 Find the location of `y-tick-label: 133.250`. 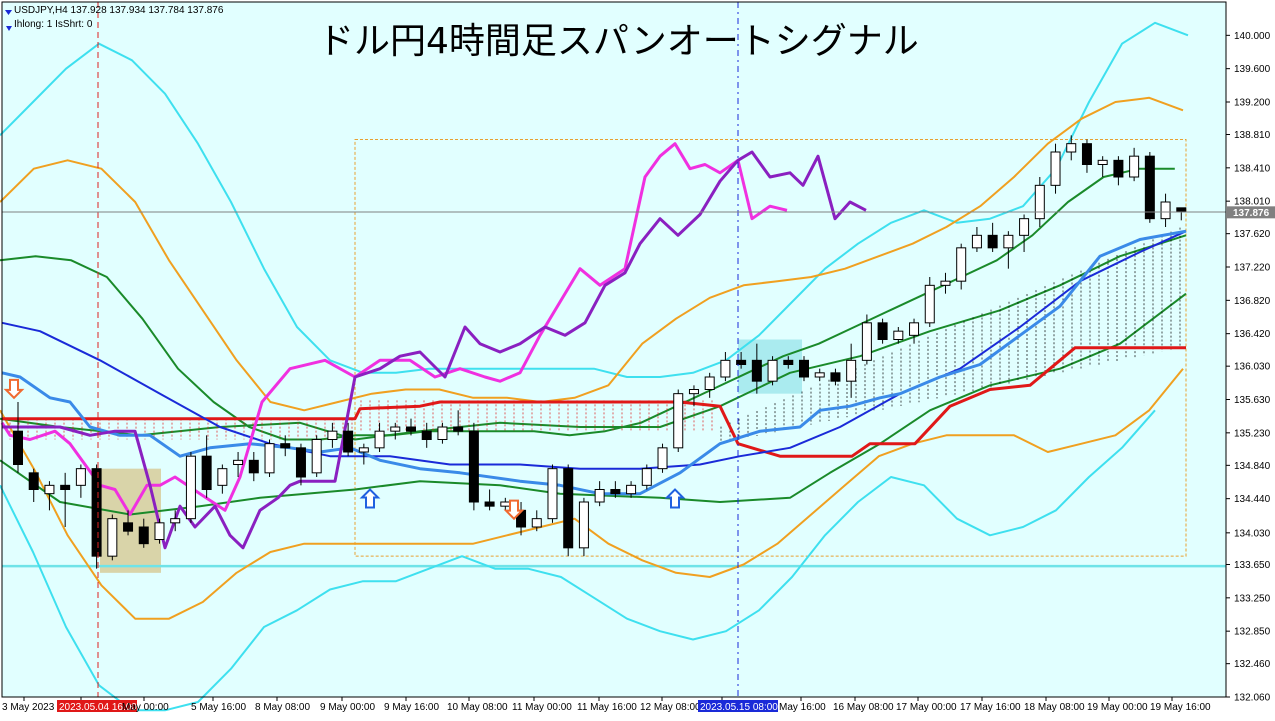

y-tick-label: 133.250 is located at coordinates (1252, 598).